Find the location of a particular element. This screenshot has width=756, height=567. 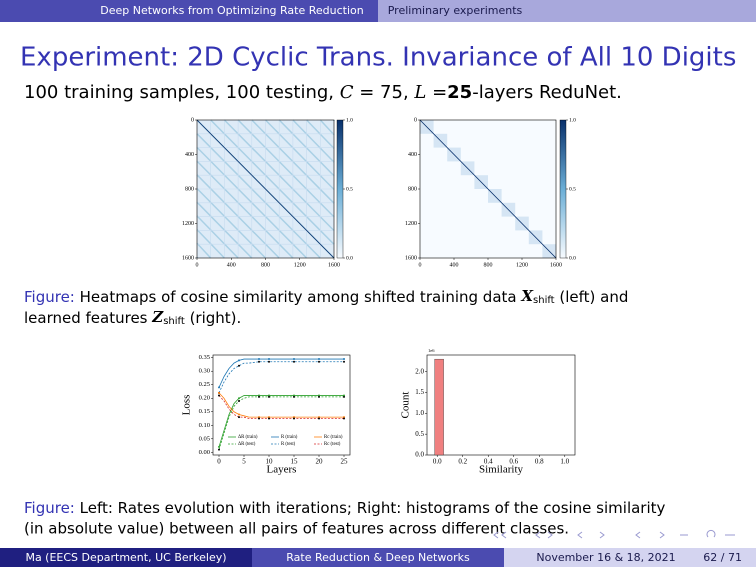

y-tick-label: 2.0 is located at coordinates (419, 371).